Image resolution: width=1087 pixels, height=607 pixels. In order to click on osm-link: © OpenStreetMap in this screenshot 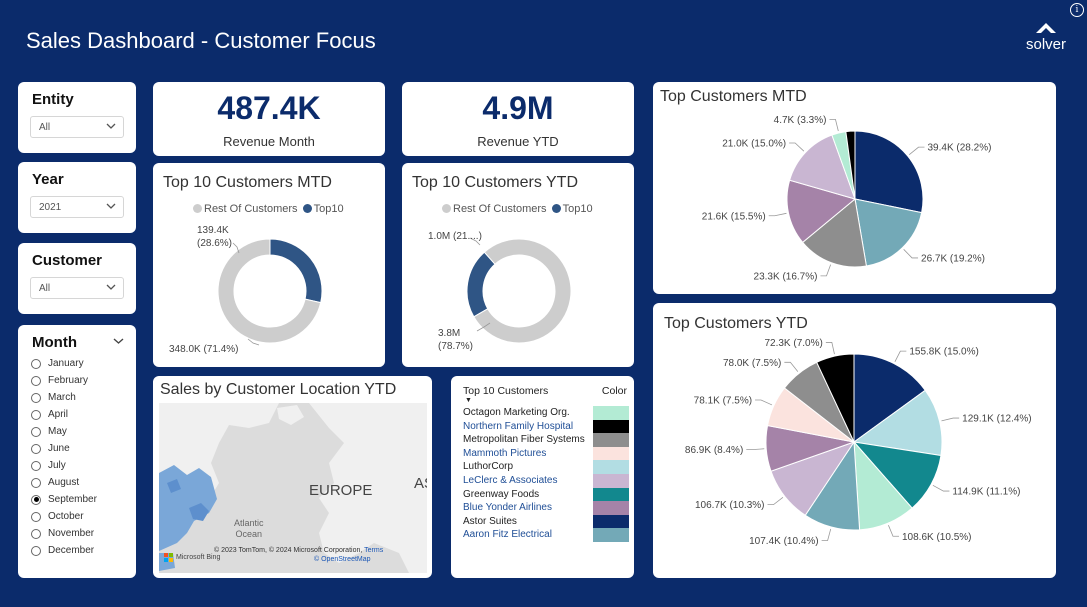, I will do `click(342, 559)`.